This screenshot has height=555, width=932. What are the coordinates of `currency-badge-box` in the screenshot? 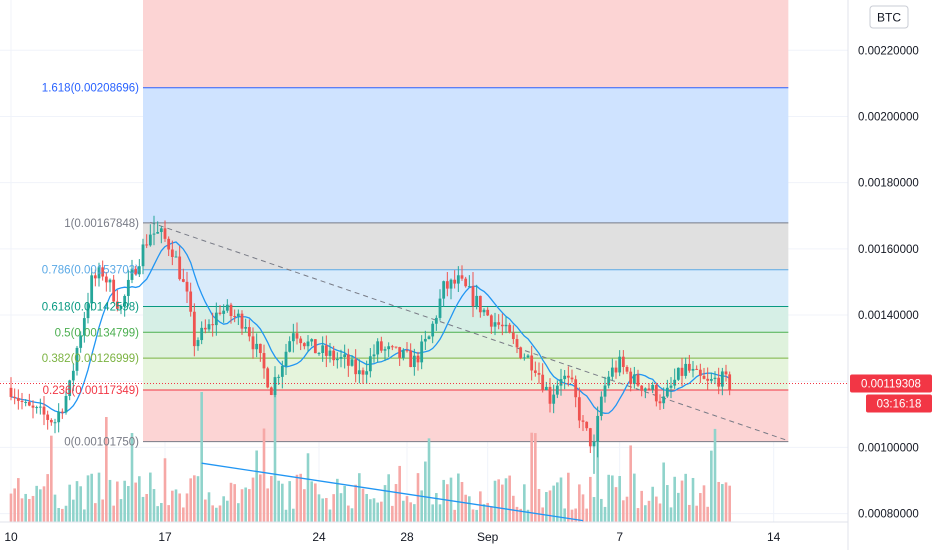 It's located at (889, 17).